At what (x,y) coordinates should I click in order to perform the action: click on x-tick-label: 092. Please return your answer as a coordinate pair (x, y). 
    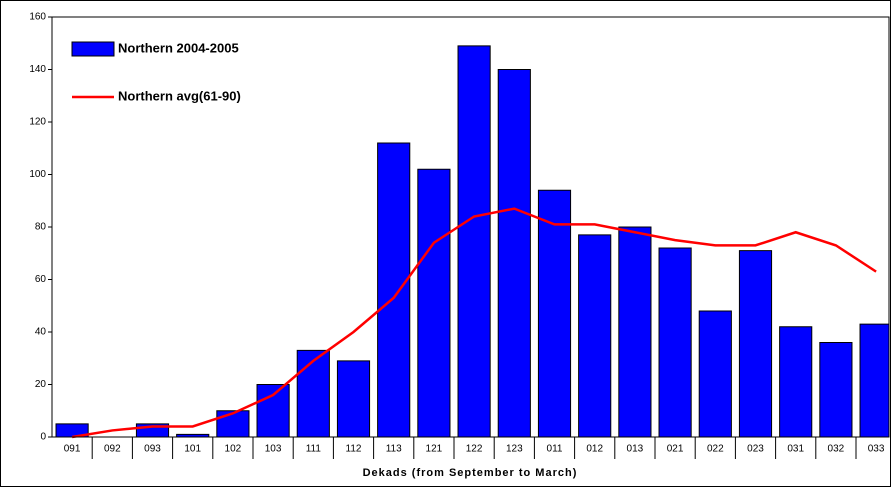
    Looking at the image, I should click on (112, 449).